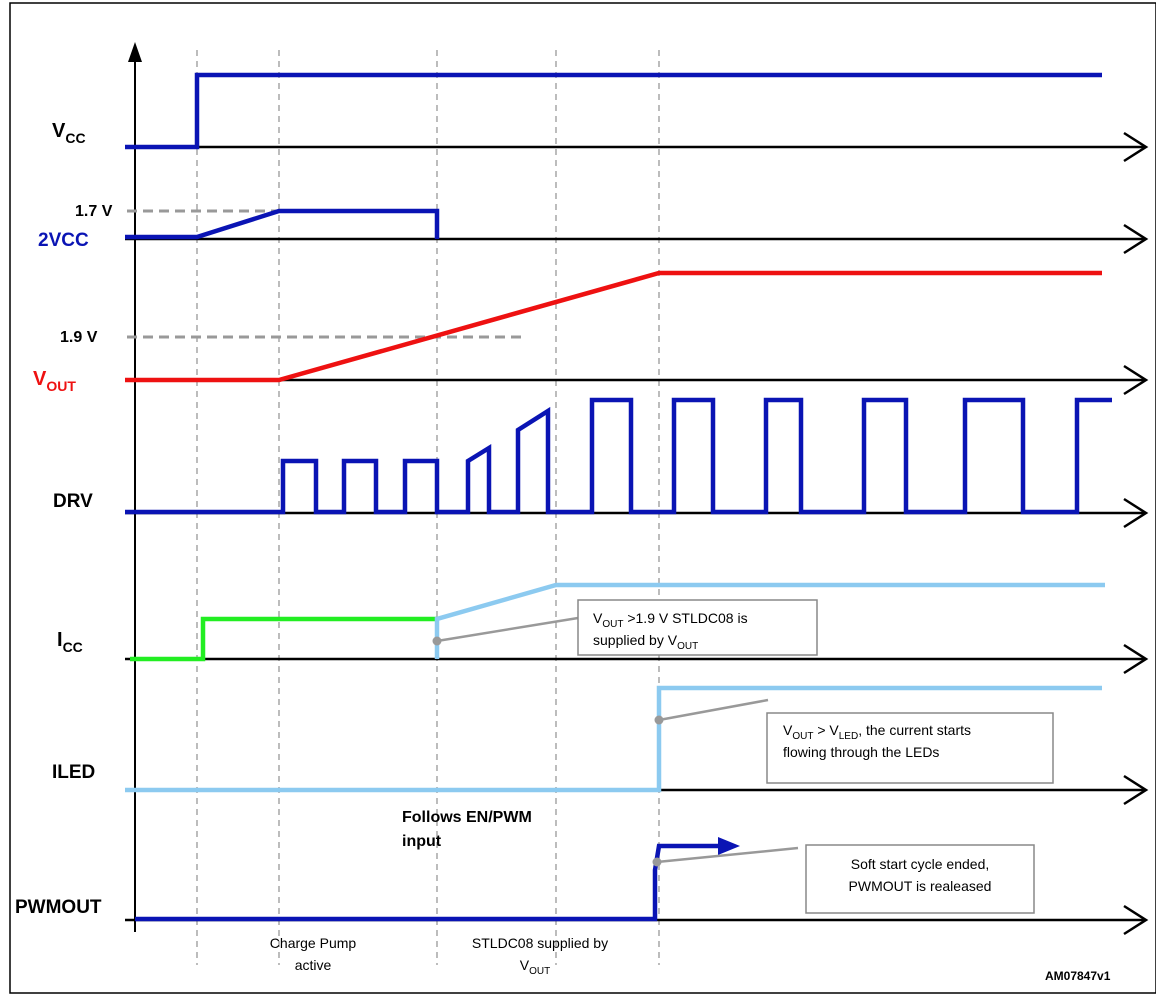 The height and width of the screenshot is (996, 1156). What do you see at coordinates (282, 224) in the screenshot?
I see `waveform-2vcc` at bounding box center [282, 224].